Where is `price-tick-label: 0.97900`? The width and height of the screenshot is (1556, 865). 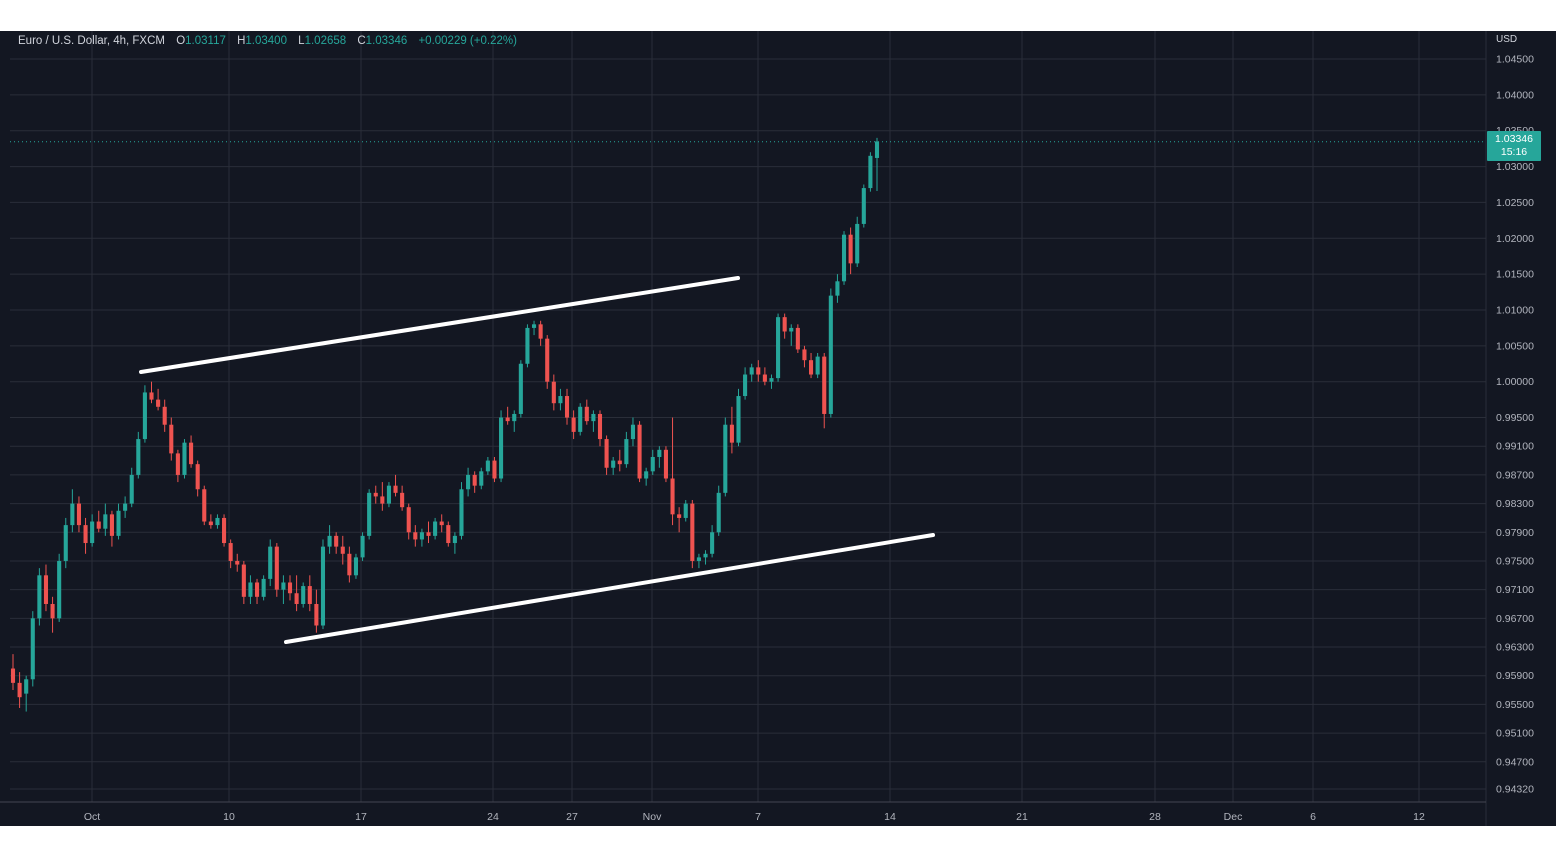 price-tick-label: 0.97900 is located at coordinates (1515, 533).